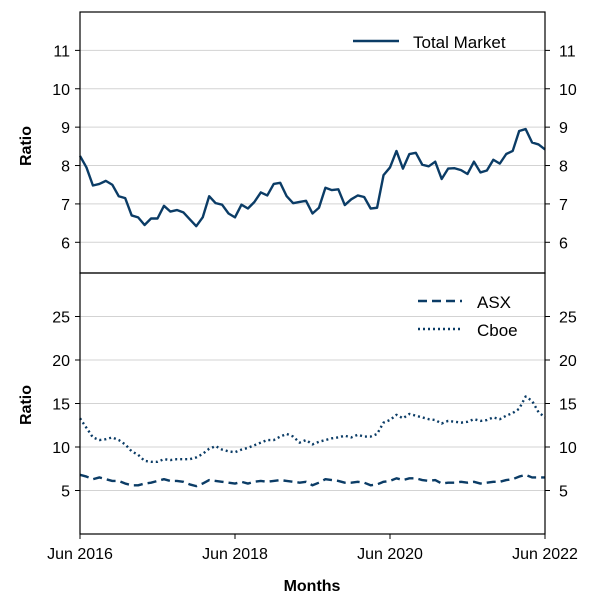 The height and width of the screenshot is (610, 603). What do you see at coordinates (459, 42) in the screenshot?
I see `legend-label-total-market: Total Market` at bounding box center [459, 42].